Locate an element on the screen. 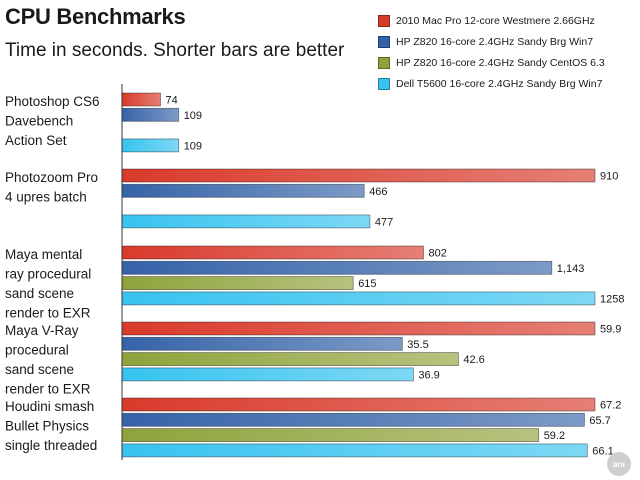 The image size is (640, 480). value-label: 67.2 is located at coordinates (610, 406).